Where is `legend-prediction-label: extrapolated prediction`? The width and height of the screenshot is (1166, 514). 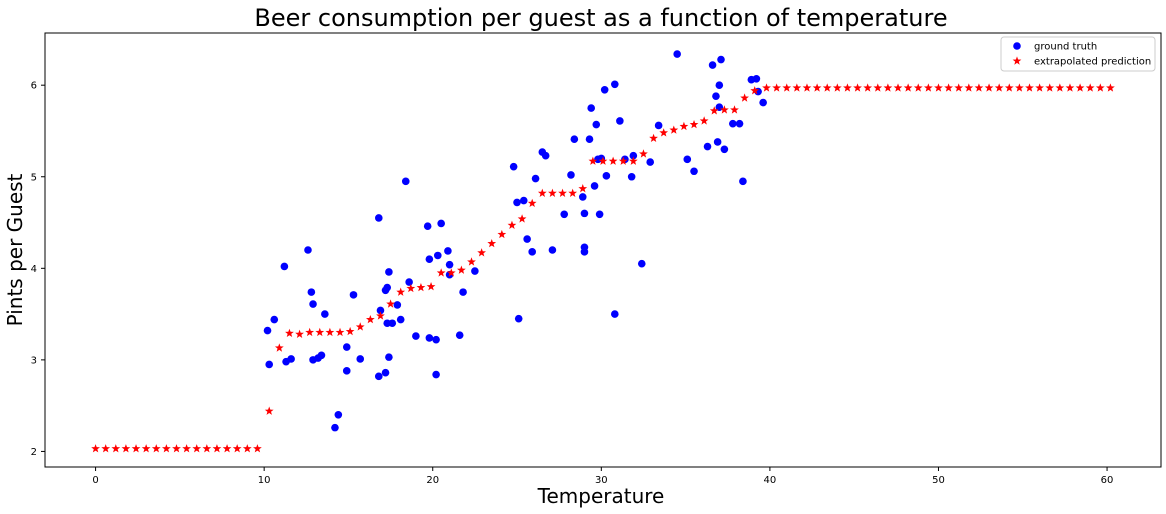 legend-prediction-label: extrapolated prediction is located at coordinates (1092, 62).